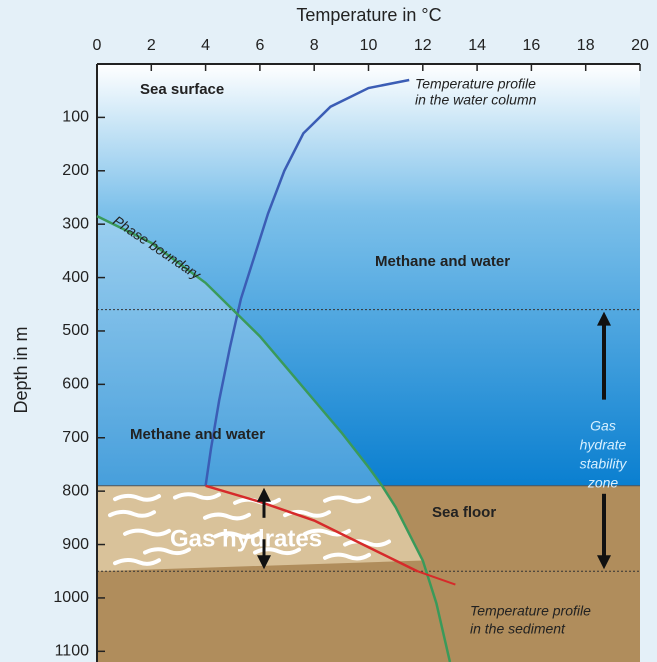 This screenshot has width=657, height=662. What do you see at coordinates (75, 330) in the screenshot?
I see `y-tick-label: 500` at bounding box center [75, 330].